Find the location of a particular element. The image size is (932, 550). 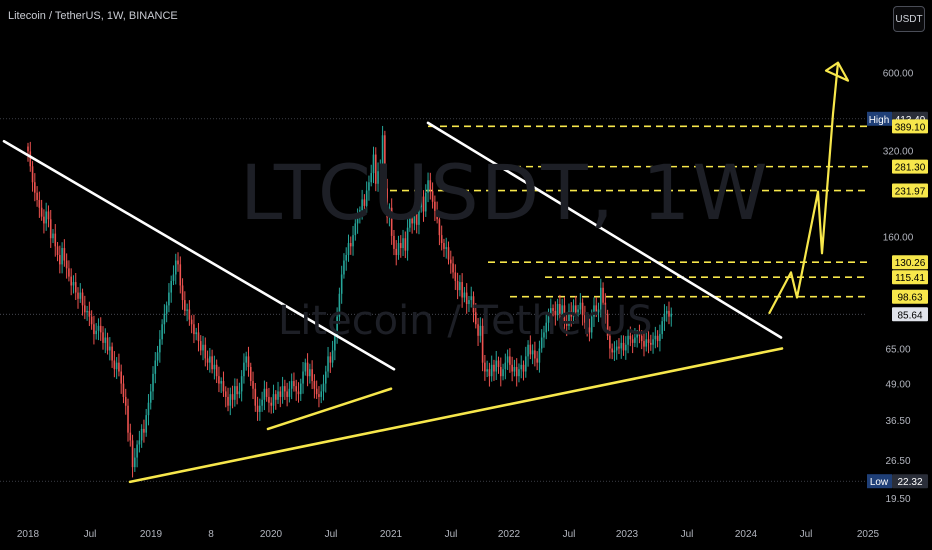

y-tick-label: 65.00 is located at coordinates (897, 349).